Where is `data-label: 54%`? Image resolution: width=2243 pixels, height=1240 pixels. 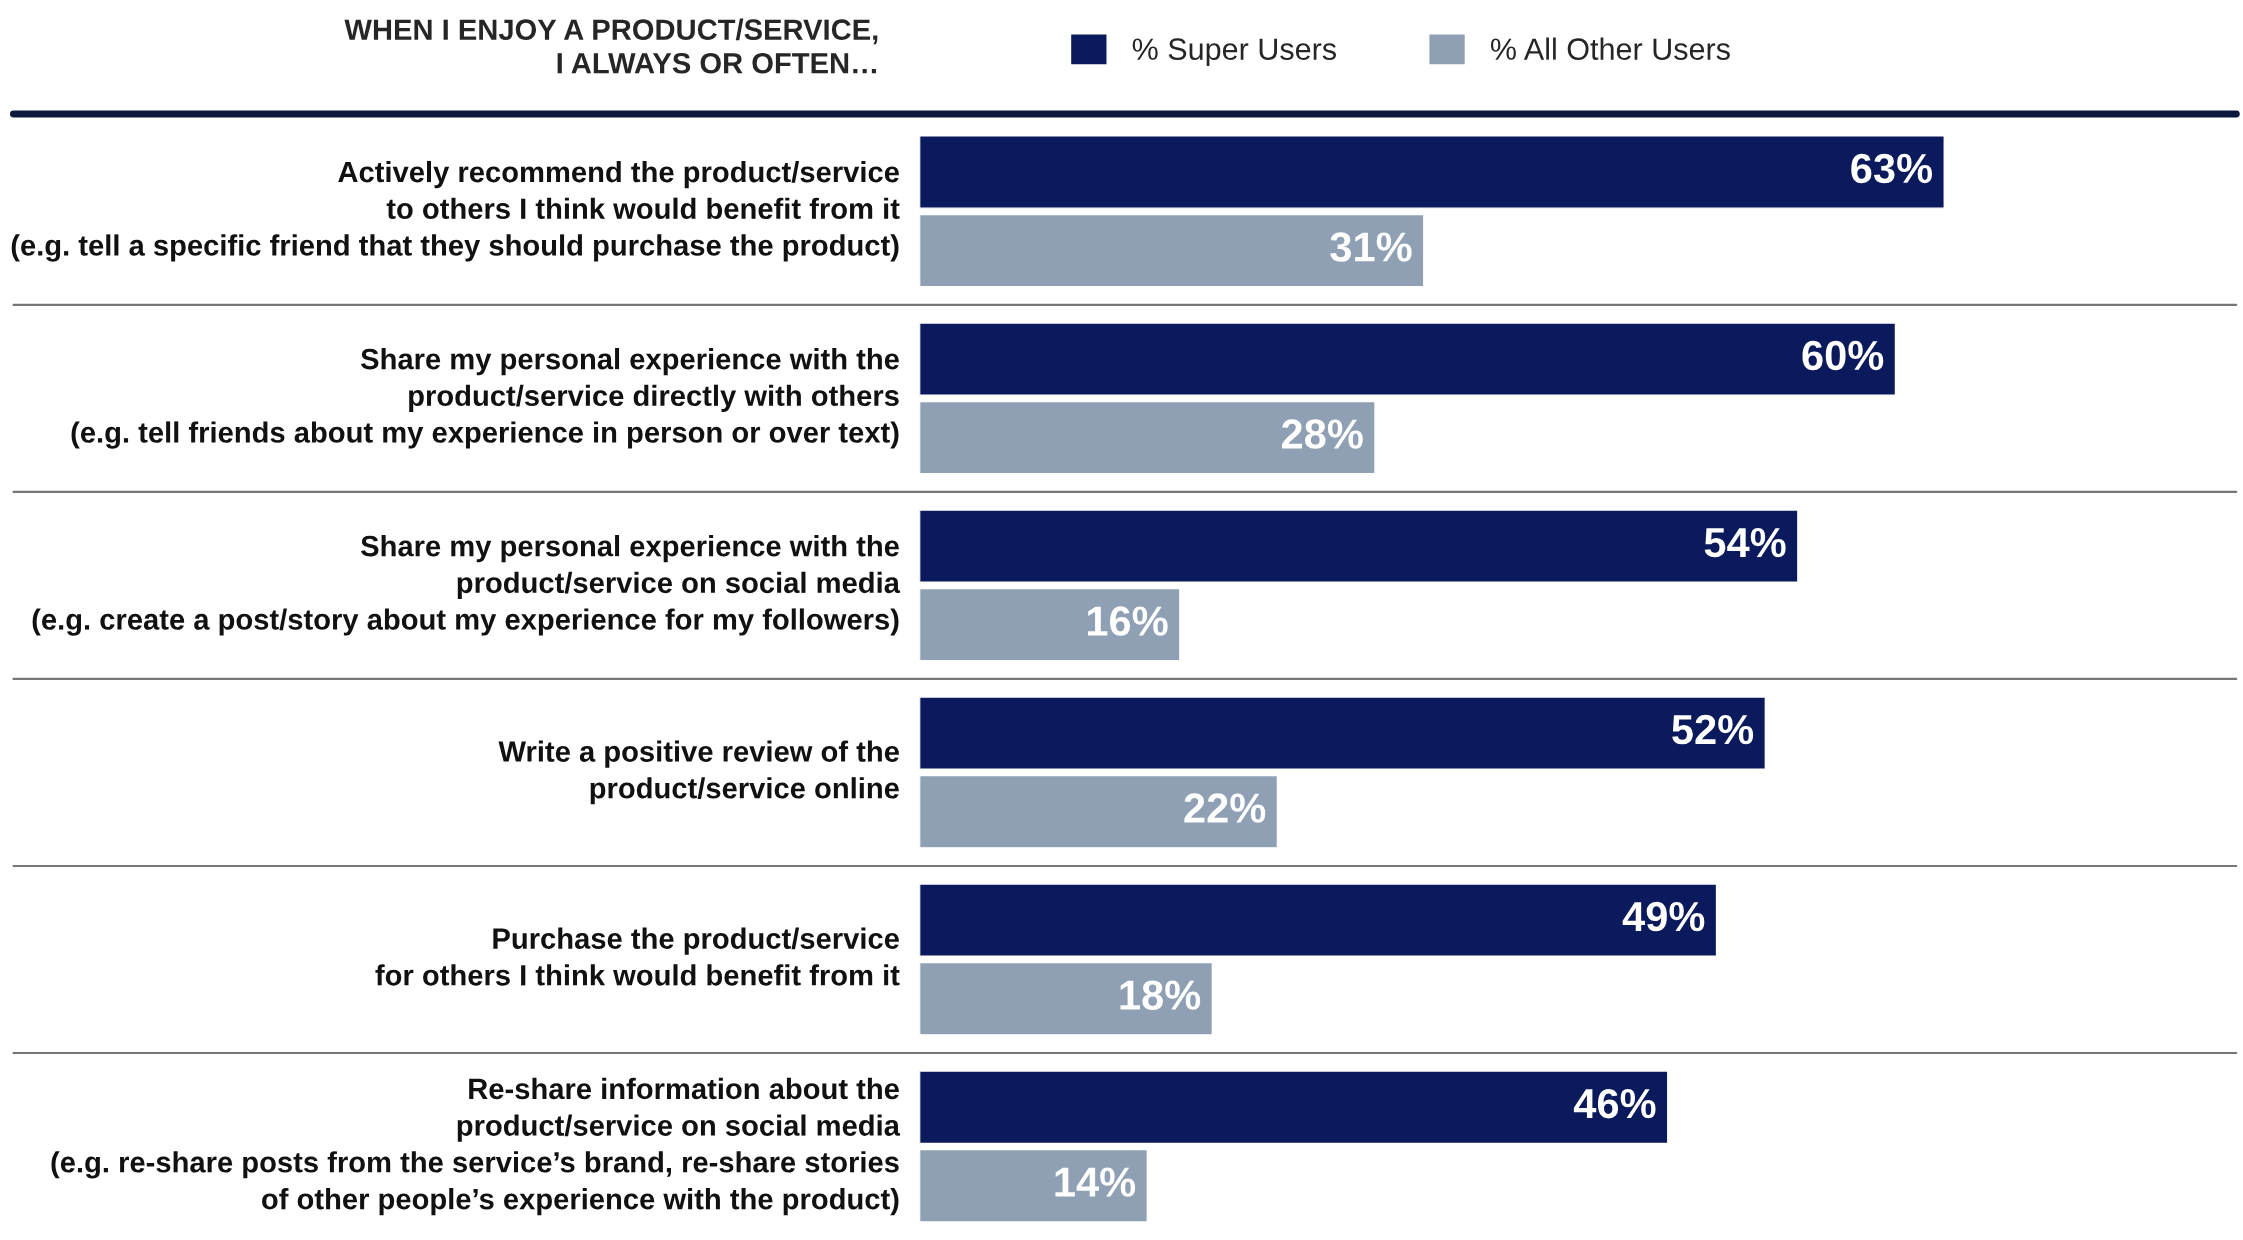 data-label: 54% is located at coordinates (1745, 542).